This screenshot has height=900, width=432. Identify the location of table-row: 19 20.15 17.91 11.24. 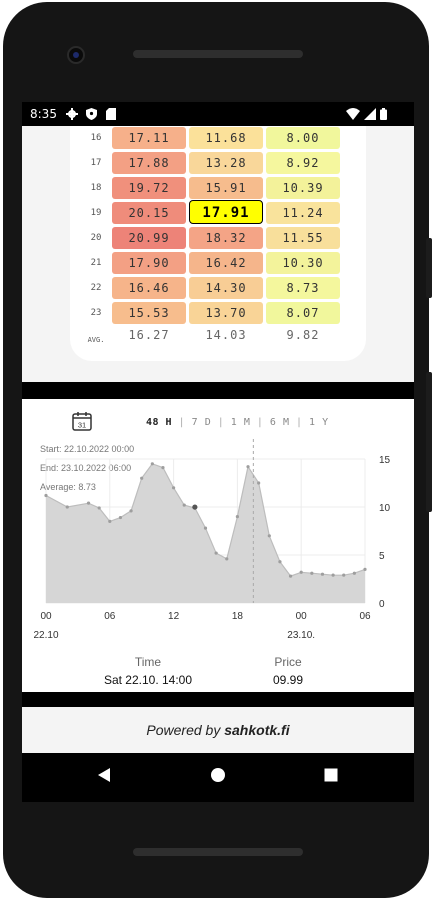
(218, 212).